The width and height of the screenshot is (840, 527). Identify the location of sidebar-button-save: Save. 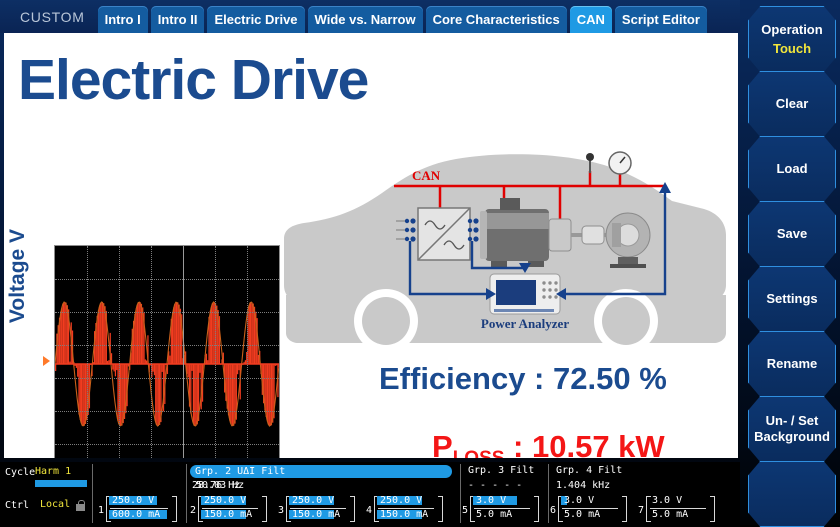
(792, 234).